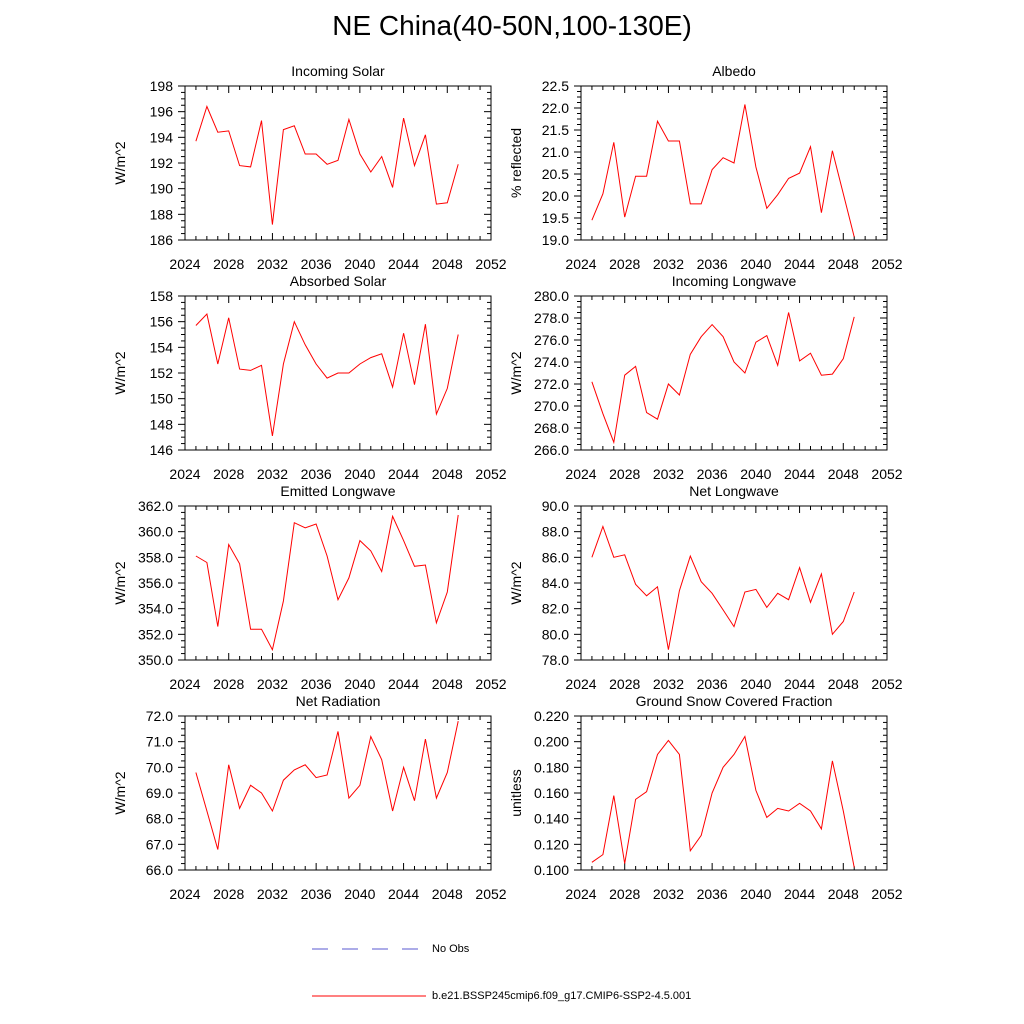 The width and height of the screenshot is (1024, 1024). What do you see at coordinates (551, 844) in the screenshot?
I see `y-tick-label: 0.120` at bounding box center [551, 844].